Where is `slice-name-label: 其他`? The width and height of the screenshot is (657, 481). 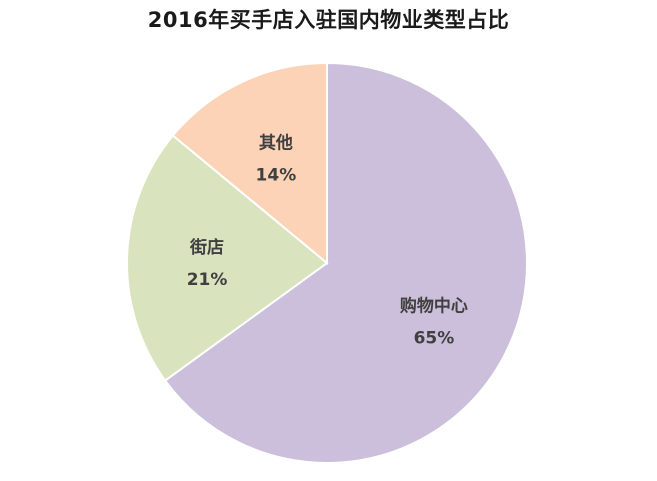 slice-name-label: 其他 is located at coordinates (276, 142).